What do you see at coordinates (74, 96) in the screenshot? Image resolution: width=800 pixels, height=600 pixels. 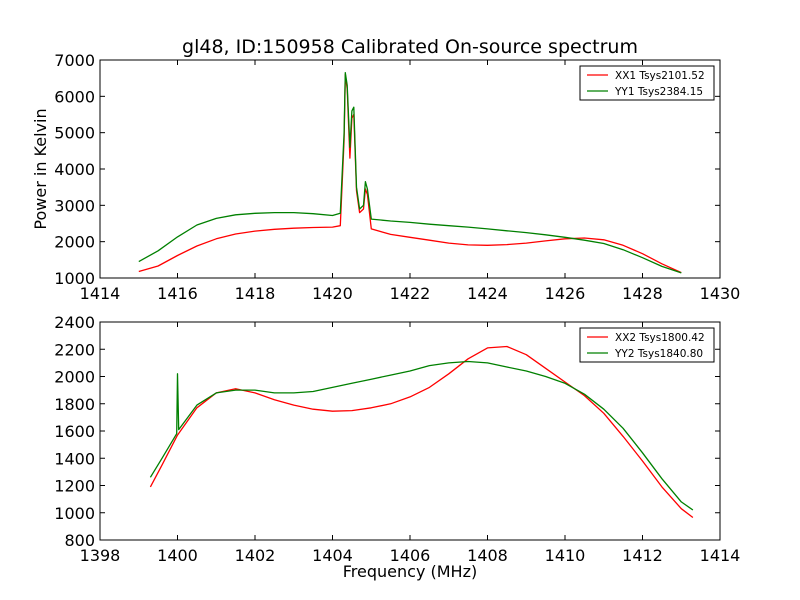 I see `y-tick-label: 6000` at bounding box center [74, 96].